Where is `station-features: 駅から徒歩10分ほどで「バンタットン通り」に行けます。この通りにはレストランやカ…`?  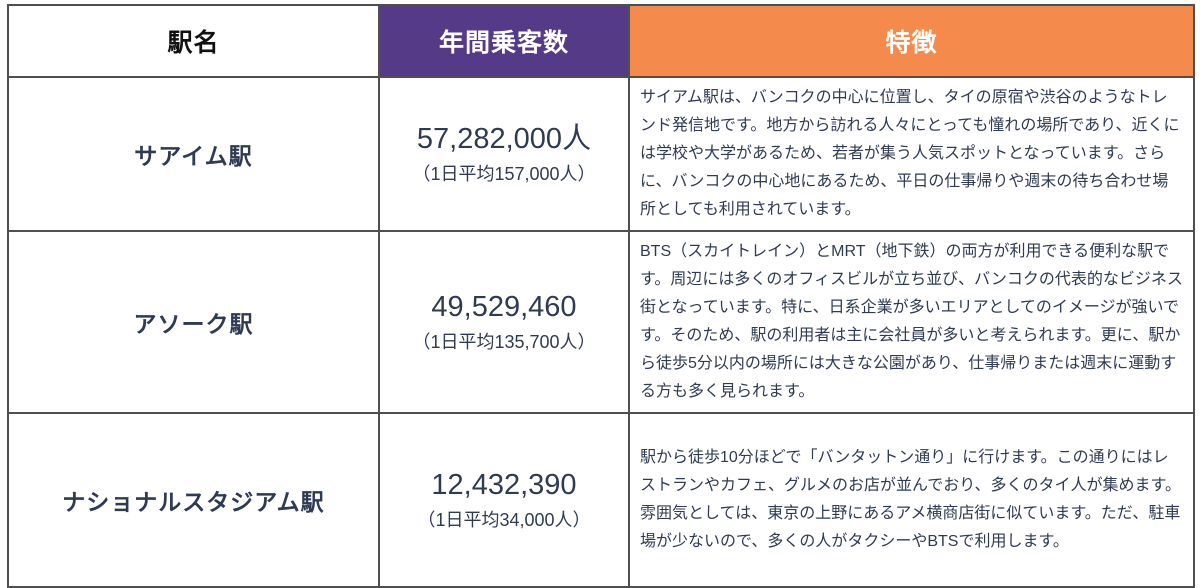 station-features: 駅から徒歩10分ほどで「バンタットン通り」に行けます。この通りにはレストランやカ… is located at coordinates (911, 500).